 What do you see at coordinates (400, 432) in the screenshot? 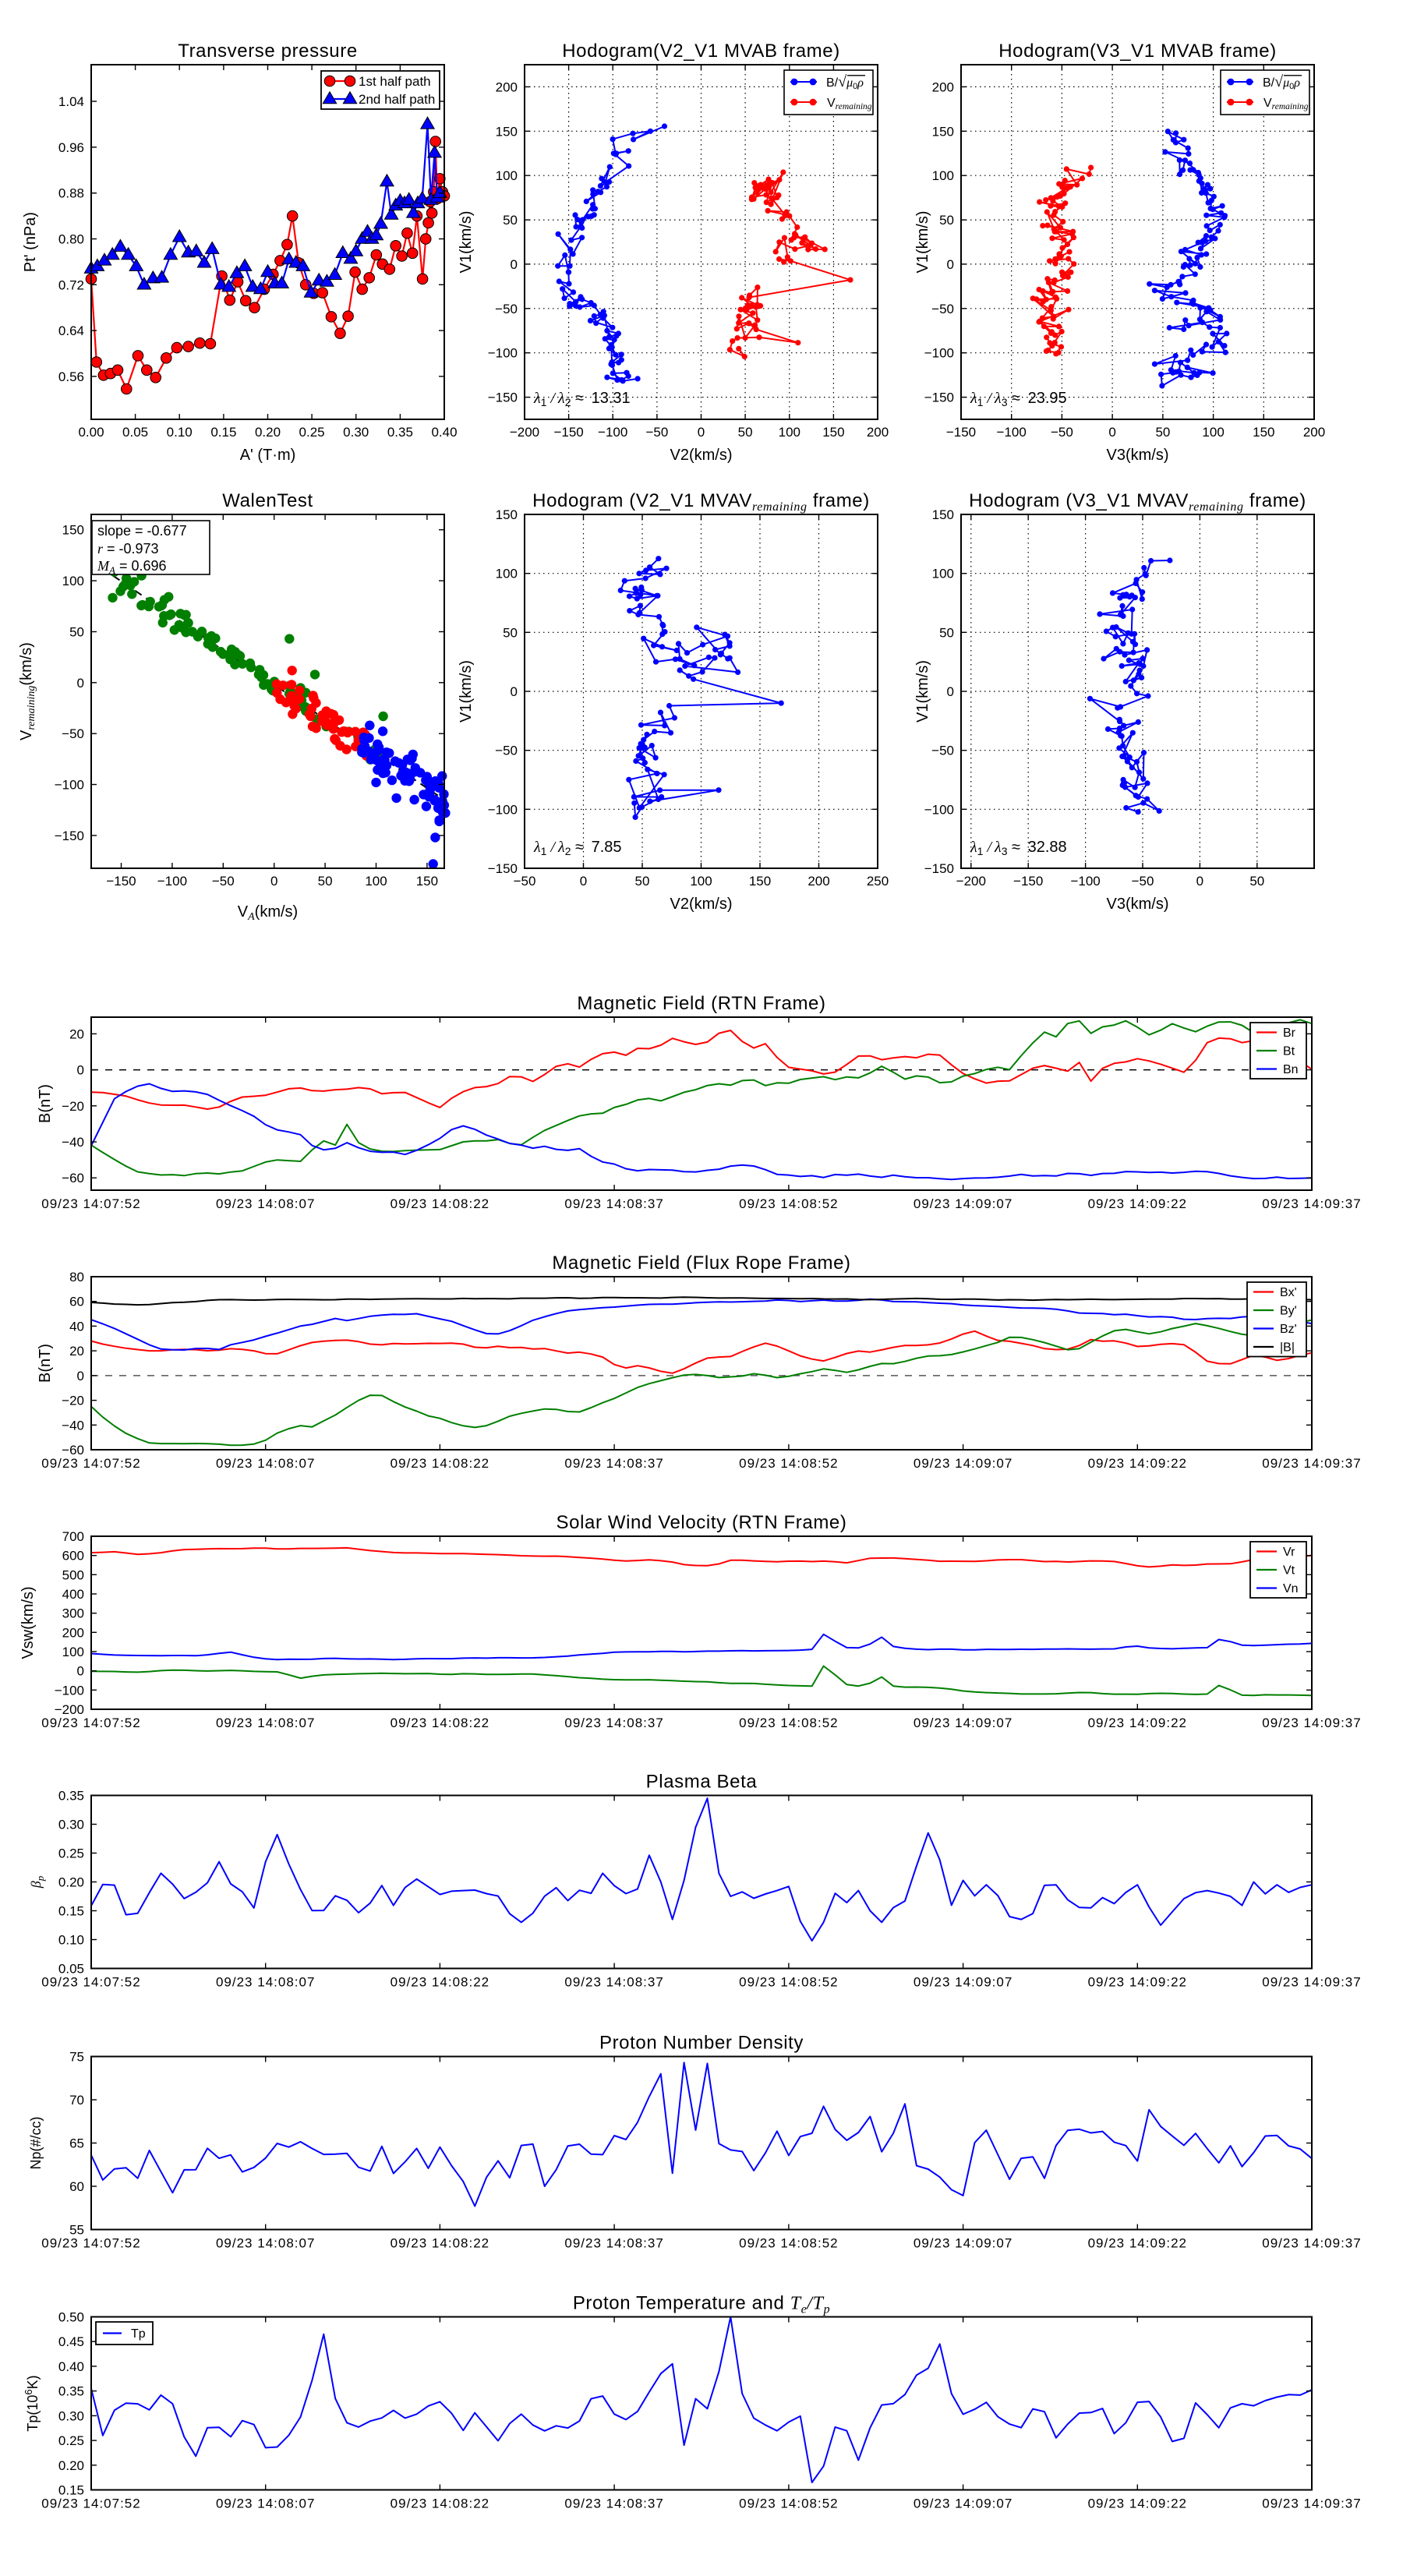
I see `svg-text: 0.35` at bounding box center [400, 432].